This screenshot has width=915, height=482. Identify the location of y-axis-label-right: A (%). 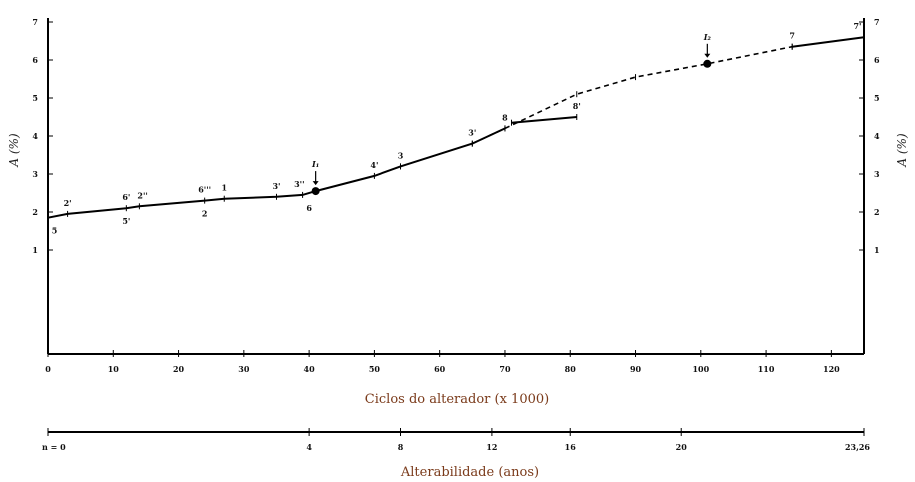
(902, 150).